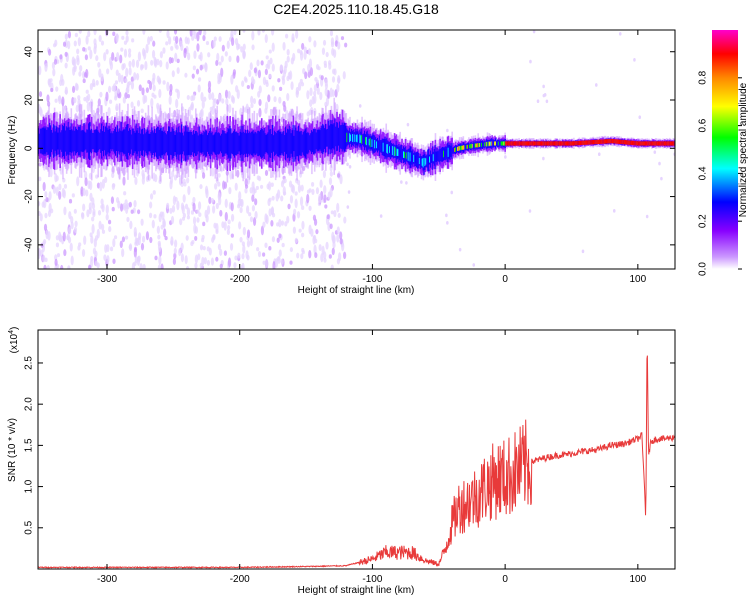 This screenshot has width=750, height=600. What do you see at coordinates (372, 279) in the screenshot?
I see `spectrogram-xtick-label: -100` at bounding box center [372, 279].